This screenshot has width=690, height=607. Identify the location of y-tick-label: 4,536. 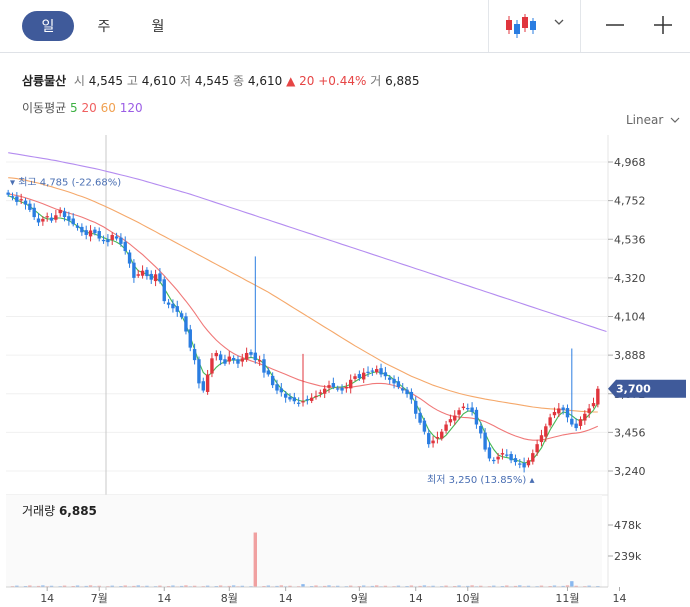
(630, 239).